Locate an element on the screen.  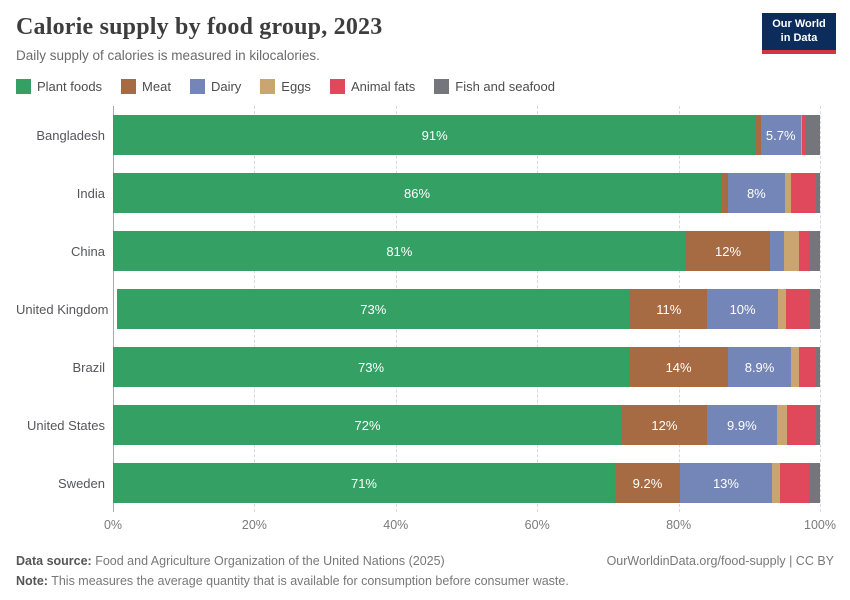
bar-track: 81% 12% is located at coordinates (466, 251).